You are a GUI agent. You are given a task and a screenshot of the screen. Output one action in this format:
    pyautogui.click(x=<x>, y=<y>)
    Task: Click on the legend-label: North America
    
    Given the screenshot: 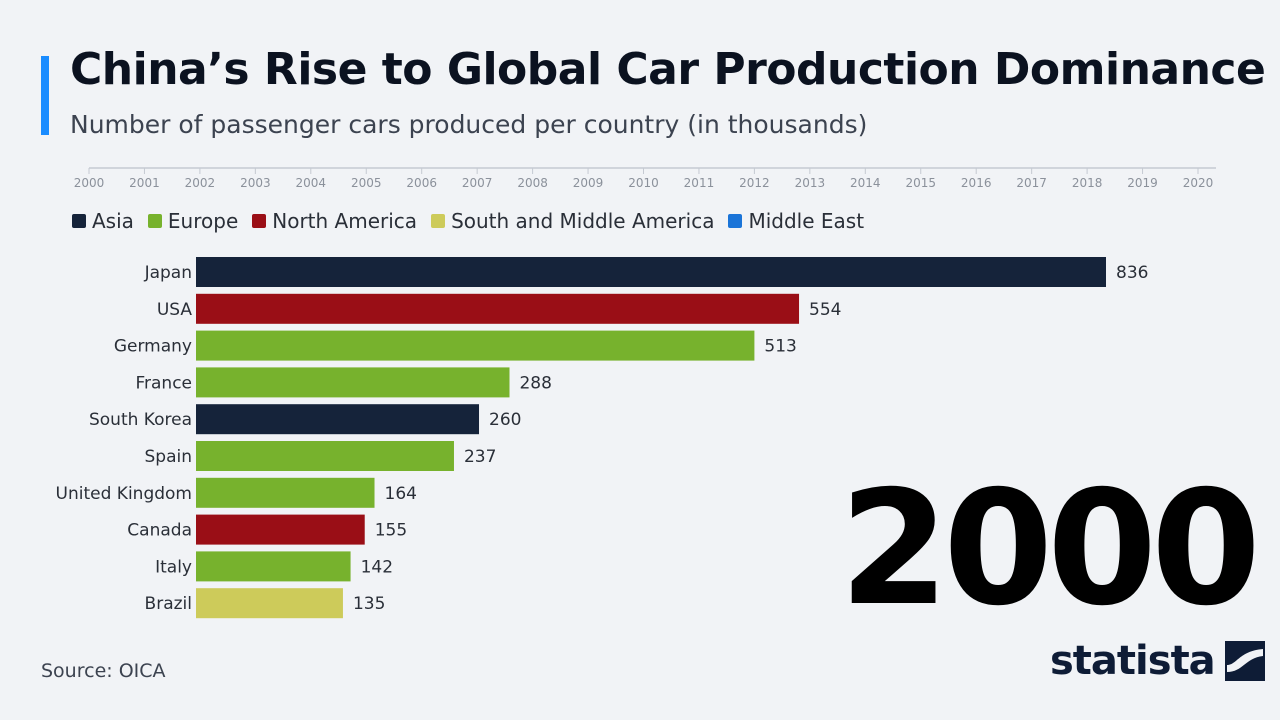 What is the action you would take?
    pyautogui.click(x=345, y=221)
    